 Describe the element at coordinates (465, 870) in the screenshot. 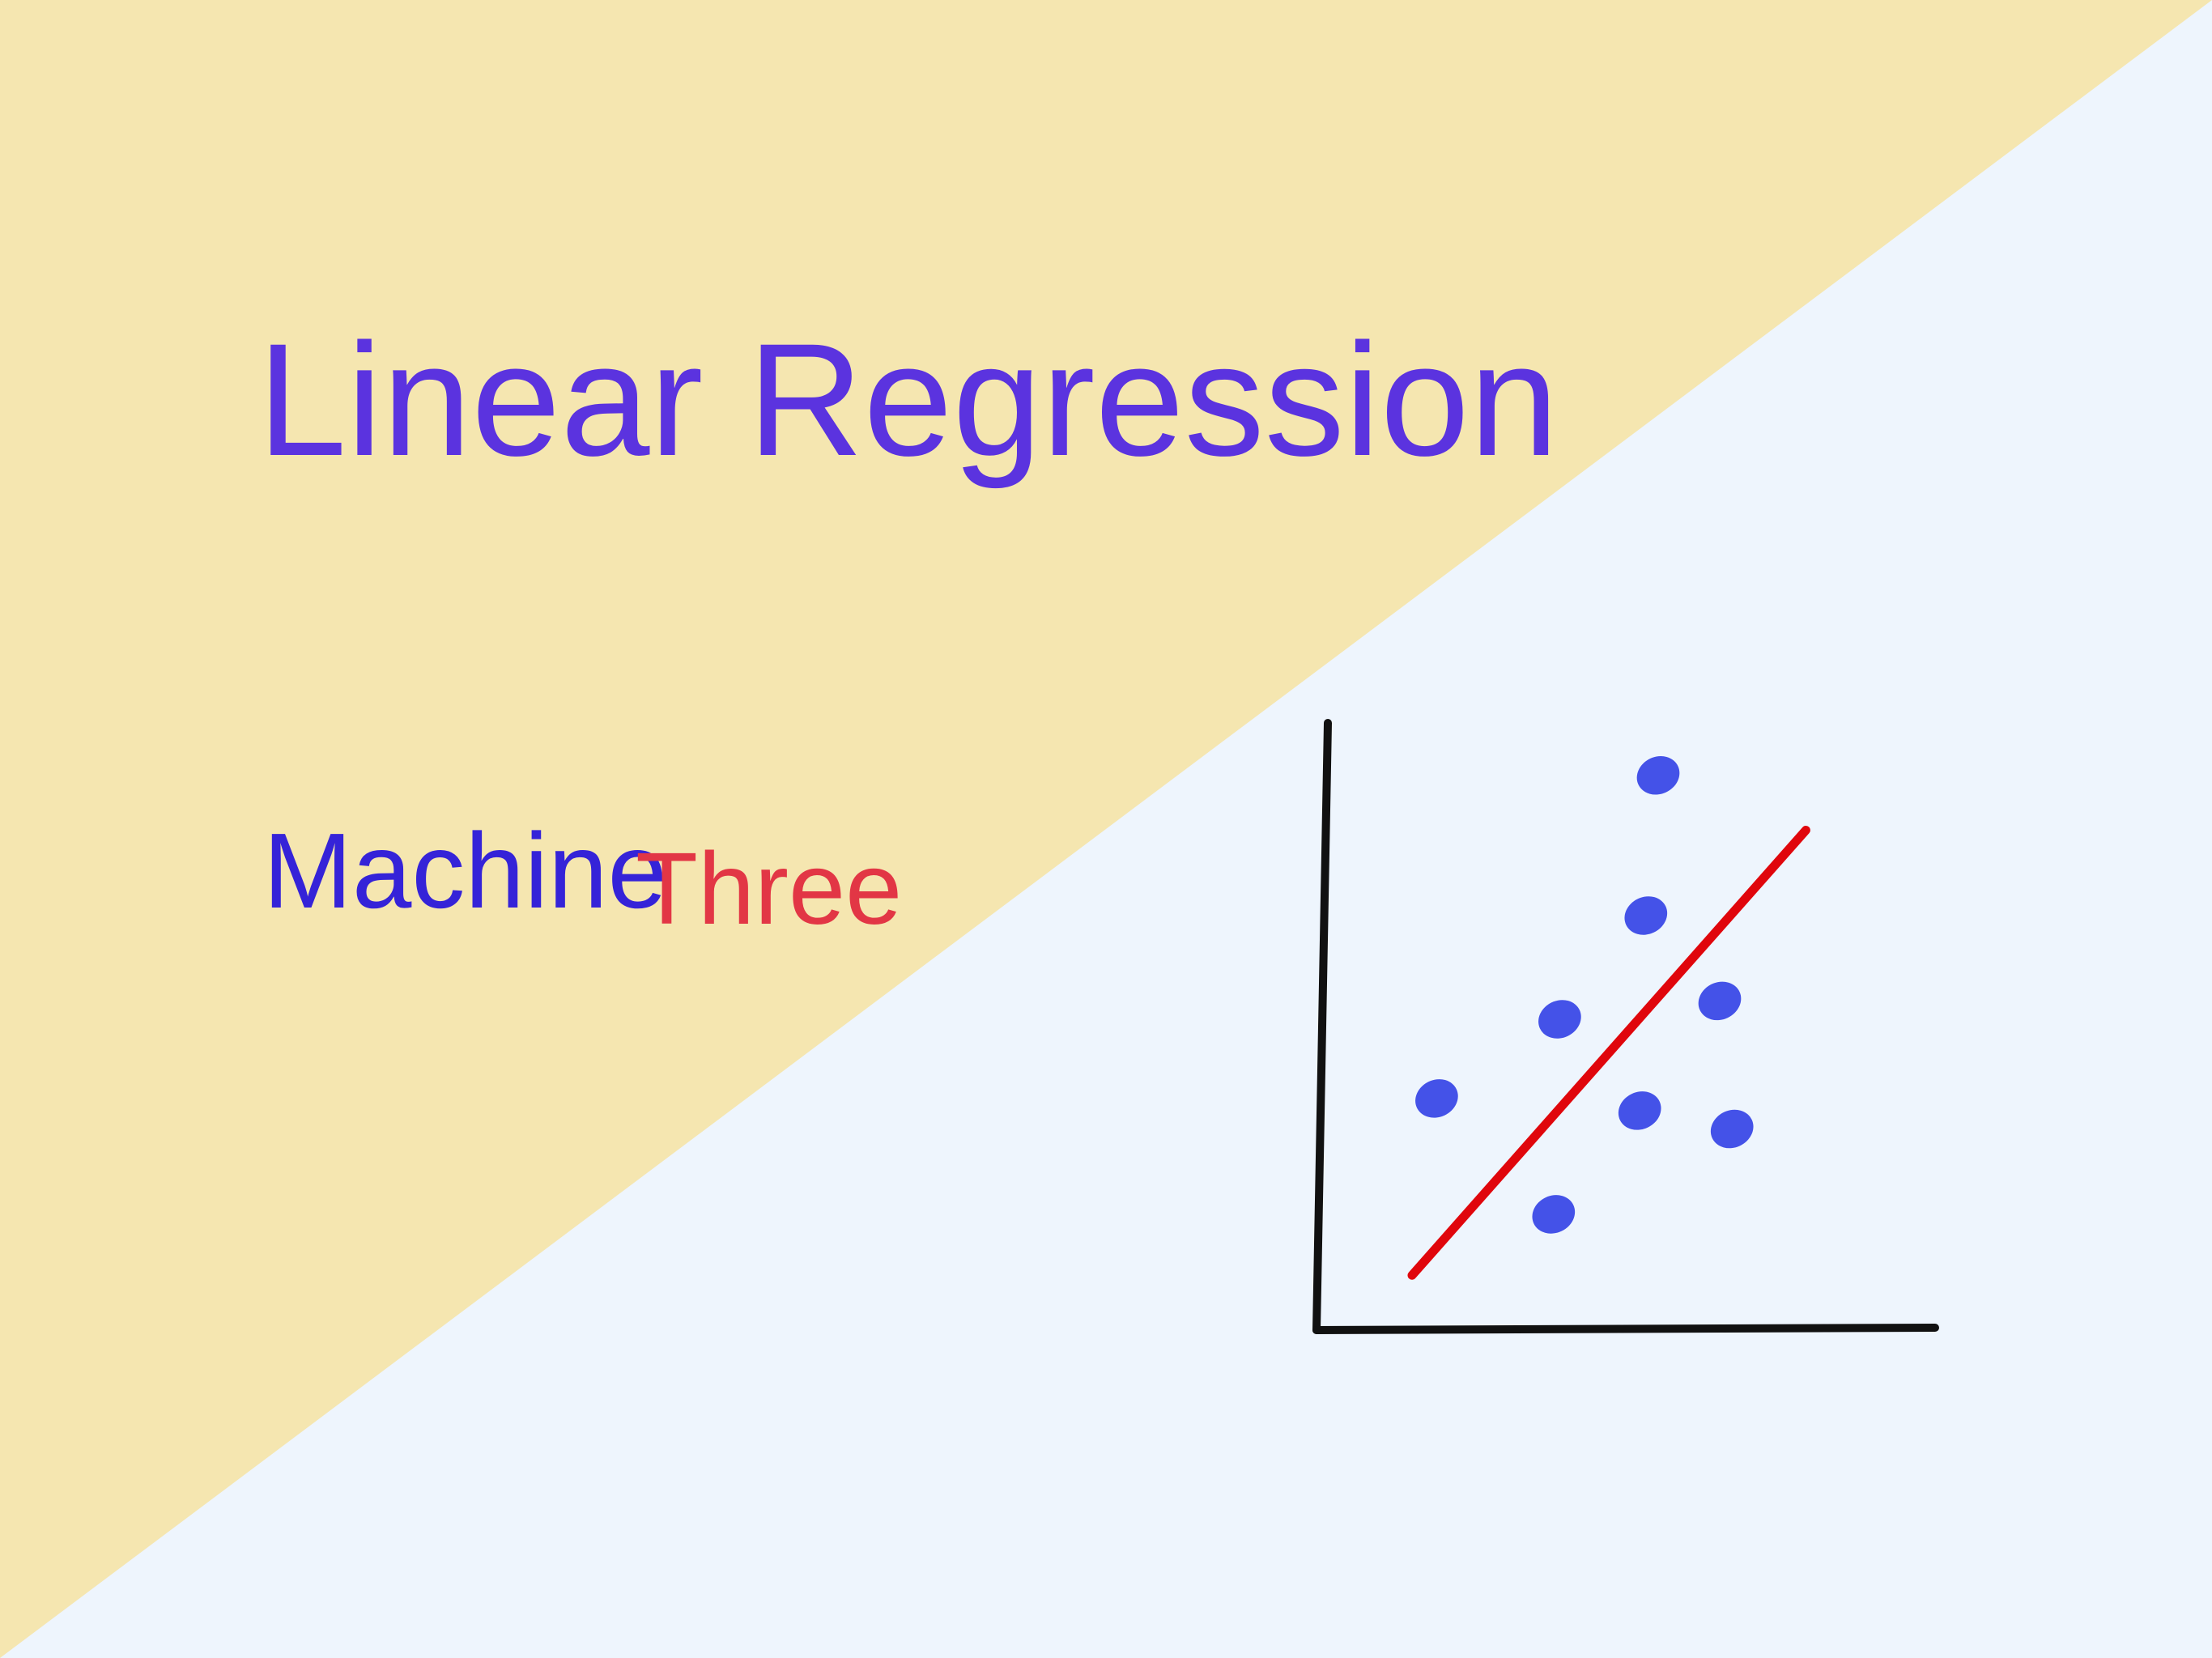

I see `subtitle-machine: Machine` at that location.